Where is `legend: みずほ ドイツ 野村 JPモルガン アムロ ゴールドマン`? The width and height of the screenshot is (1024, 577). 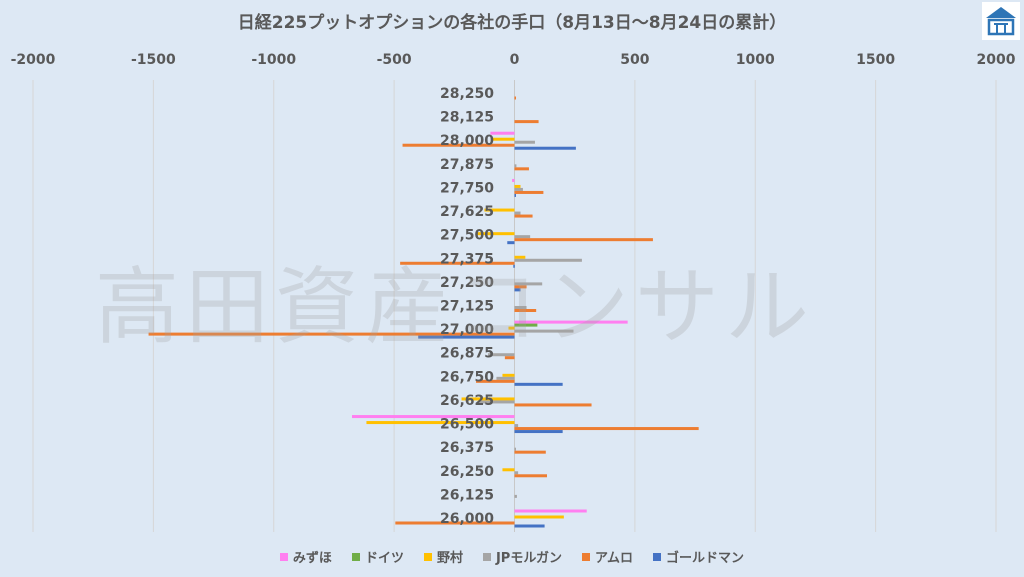 legend: みずほ ドイツ 野村 JPモルガン アムロ ゴールドマン is located at coordinates (512, 556).